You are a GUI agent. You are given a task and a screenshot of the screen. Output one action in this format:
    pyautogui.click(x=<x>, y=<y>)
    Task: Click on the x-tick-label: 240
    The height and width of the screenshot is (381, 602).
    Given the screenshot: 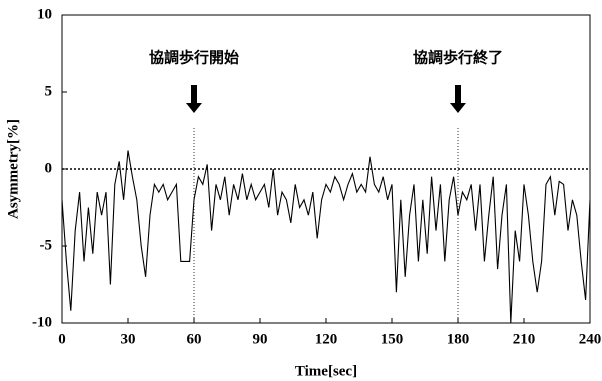 What is the action you would take?
    pyautogui.click(x=590, y=339)
    